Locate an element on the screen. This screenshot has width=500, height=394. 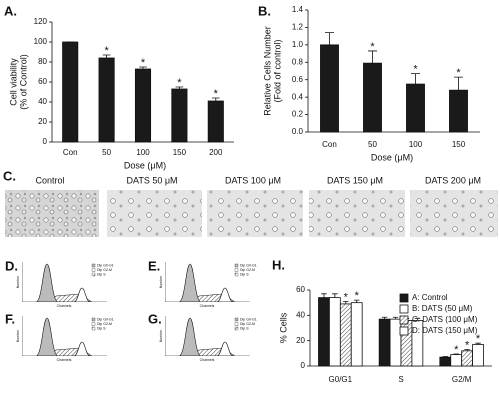
y-tick-label: 0.8 is located at coordinates (298, 61).